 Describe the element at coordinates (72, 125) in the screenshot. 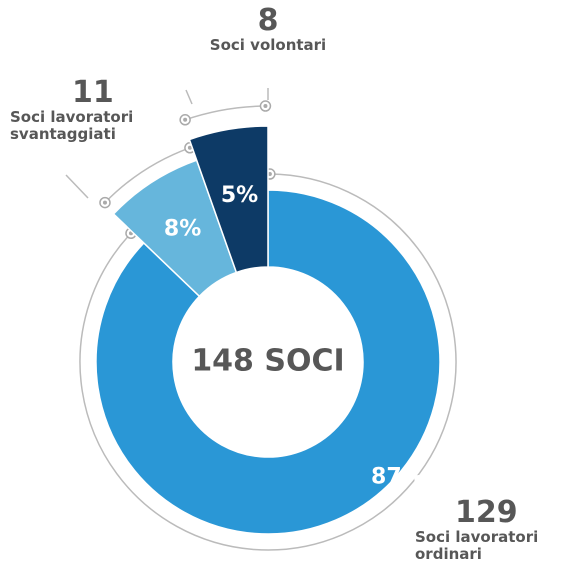

I see `category-label: Soci lavoratori svantaggiati` at that location.